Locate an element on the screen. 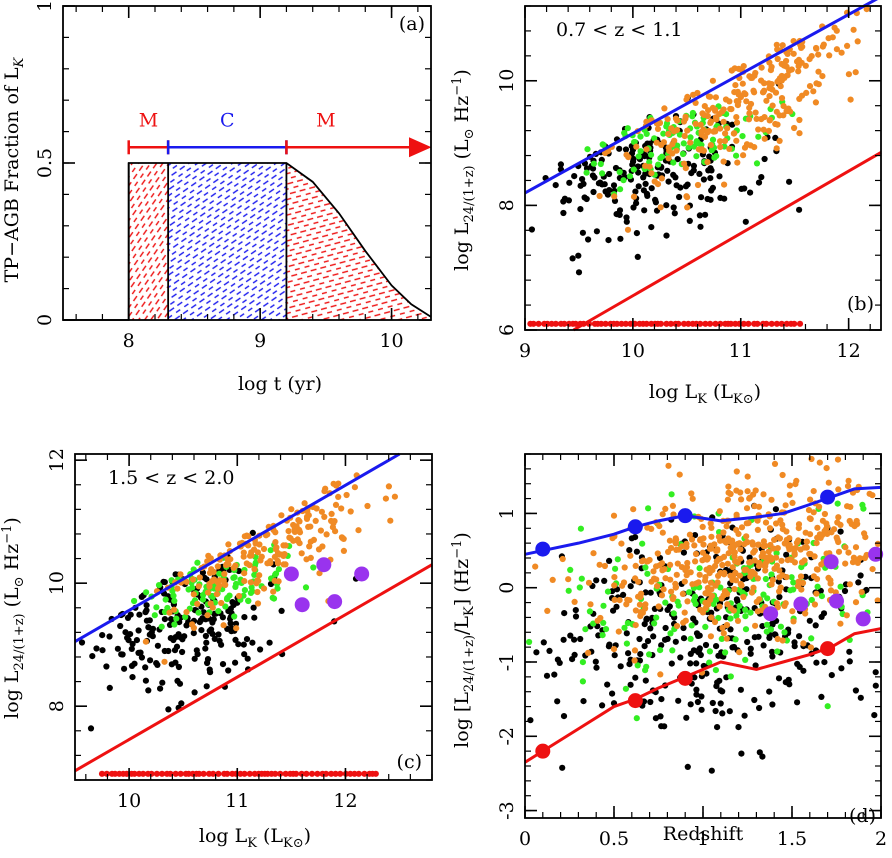 Image resolution: width=892 pixels, height=858 pixels. panel-b-xlabel: log LK (LK⊙) is located at coordinates (705, 394).